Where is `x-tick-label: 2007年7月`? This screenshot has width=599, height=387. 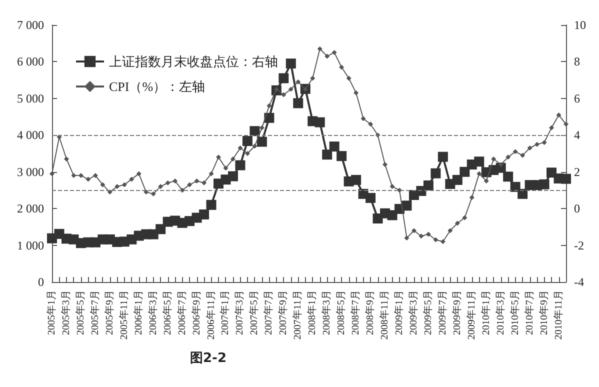
x-tick-label: 2007年7月 is located at coordinates (268, 312).